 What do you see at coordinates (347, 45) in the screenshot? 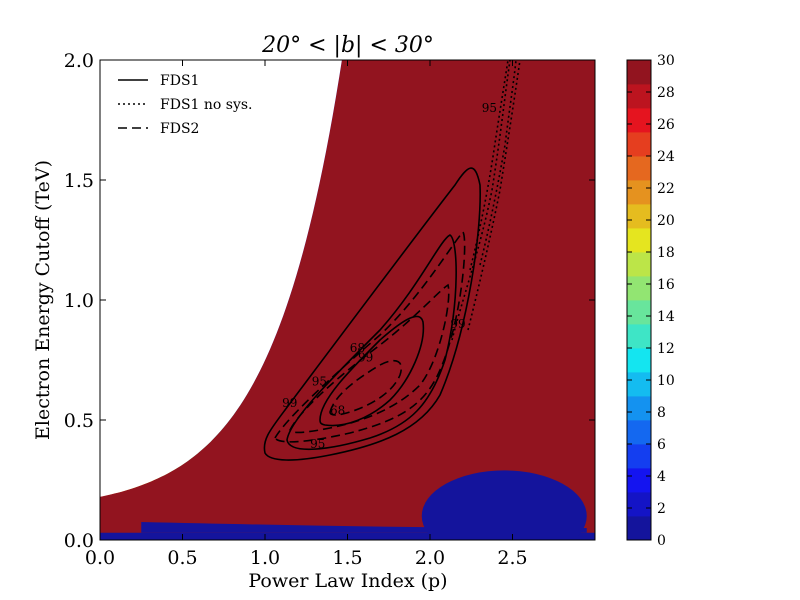
I see `chart-title: 20° < |b| < 30°` at bounding box center [347, 45].